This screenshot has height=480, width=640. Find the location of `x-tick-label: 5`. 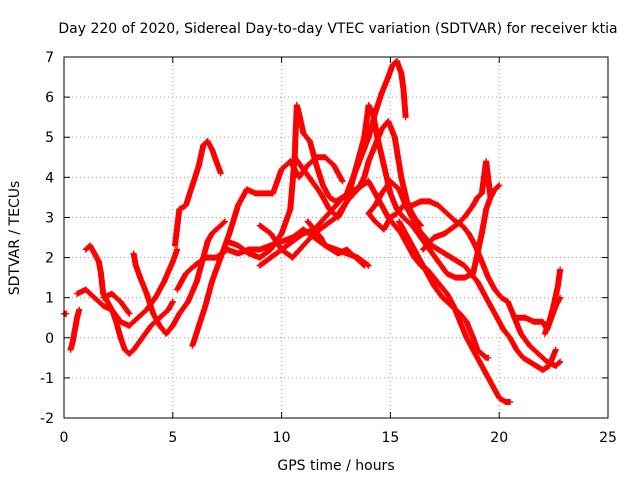

x-tick-label: 5 is located at coordinates (172, 438).